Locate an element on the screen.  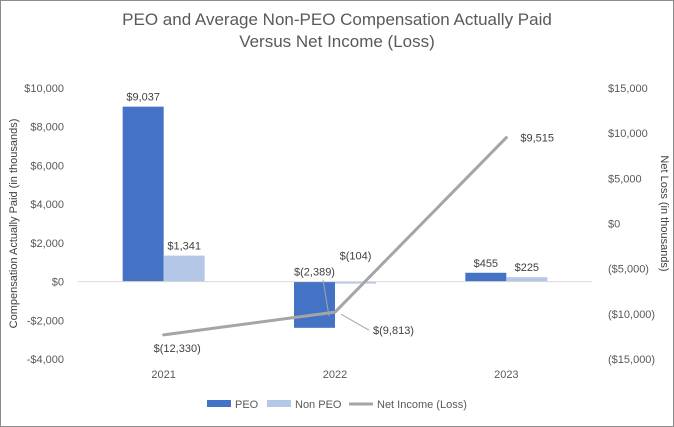
chart-title-line2: Versus Net Income (Loss) is located at coordinates (337, 41).